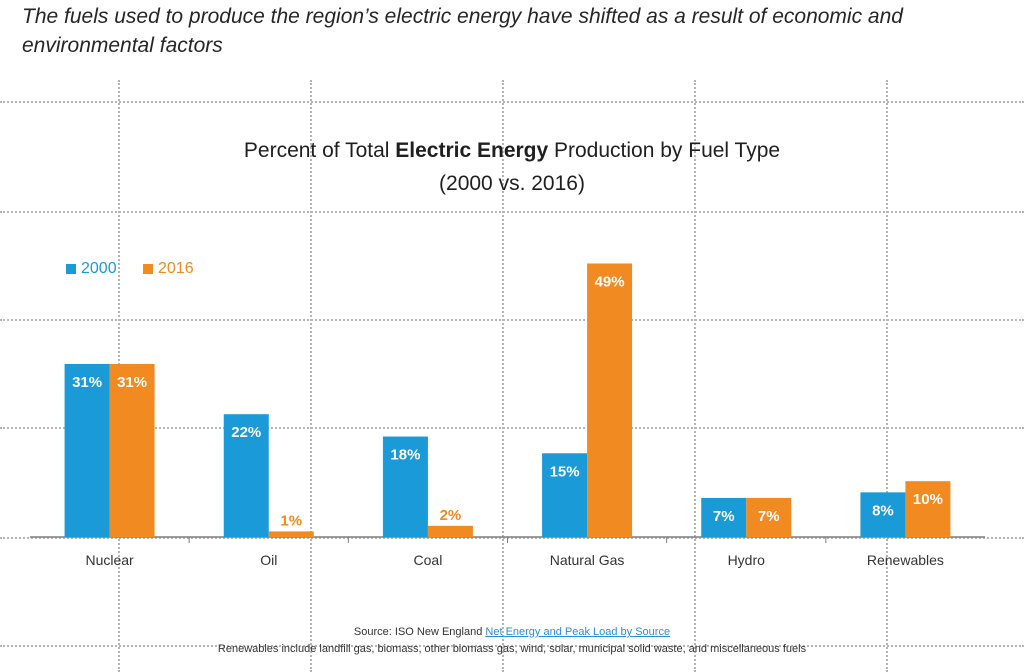  Describe the element at coordinates (291, 520) in the screenshot. I see `data-label: 1%` at that location.